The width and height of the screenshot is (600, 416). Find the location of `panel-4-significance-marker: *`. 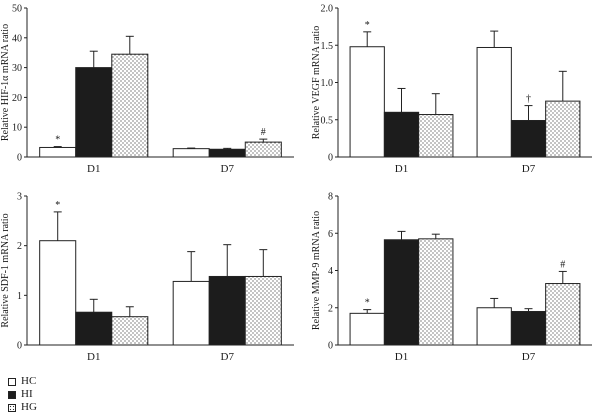

panel-4-significance-marker: * is located at coordinates (367, 303).